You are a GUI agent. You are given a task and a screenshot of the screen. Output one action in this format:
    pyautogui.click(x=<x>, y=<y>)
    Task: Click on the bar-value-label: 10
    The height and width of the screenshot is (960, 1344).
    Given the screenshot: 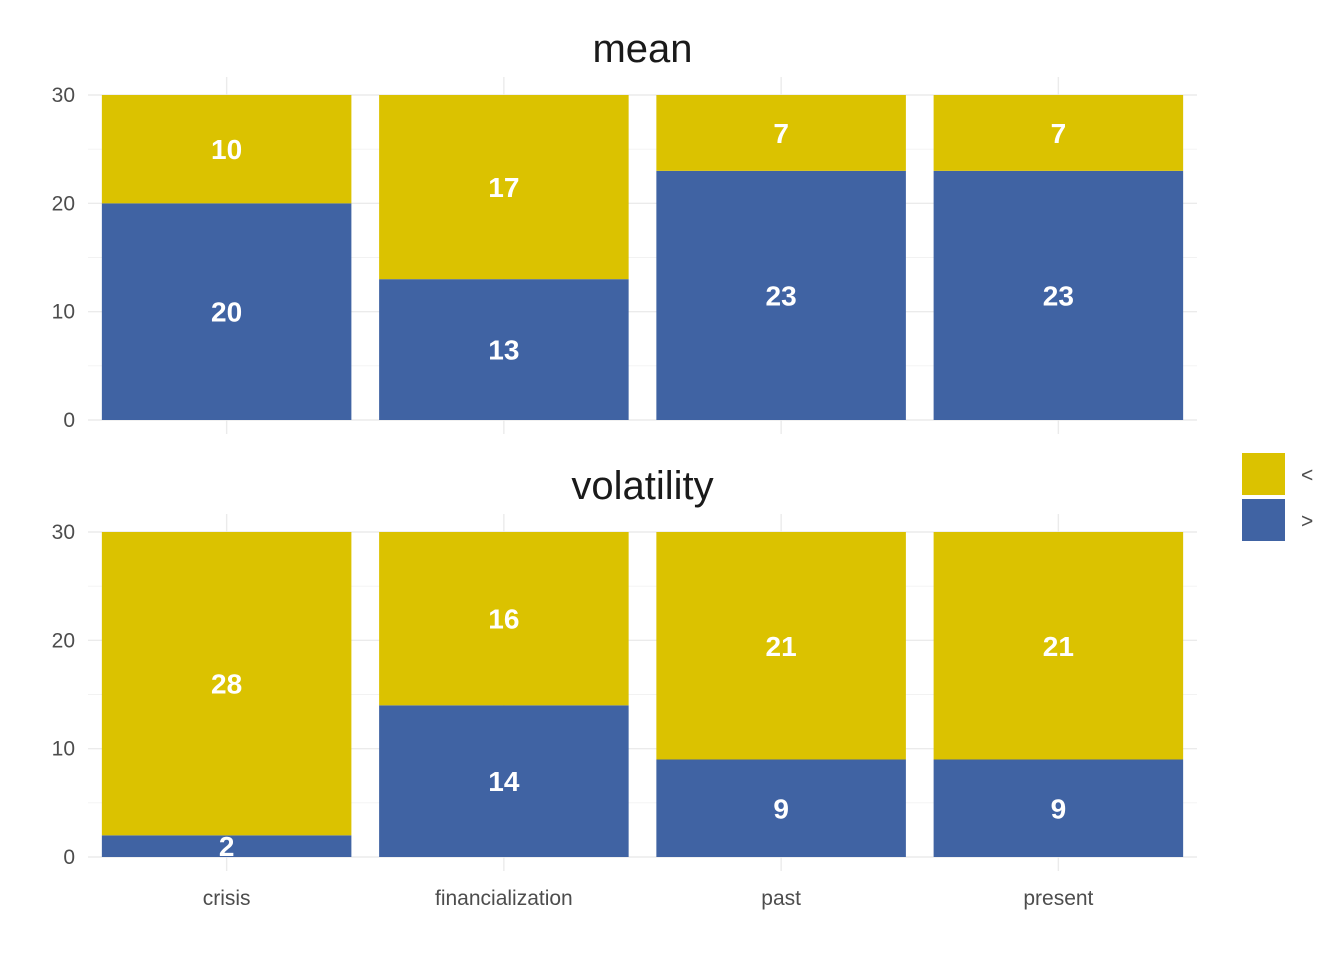 What is the action you would take?
    pyautogui.click(x=226, y=149)
    